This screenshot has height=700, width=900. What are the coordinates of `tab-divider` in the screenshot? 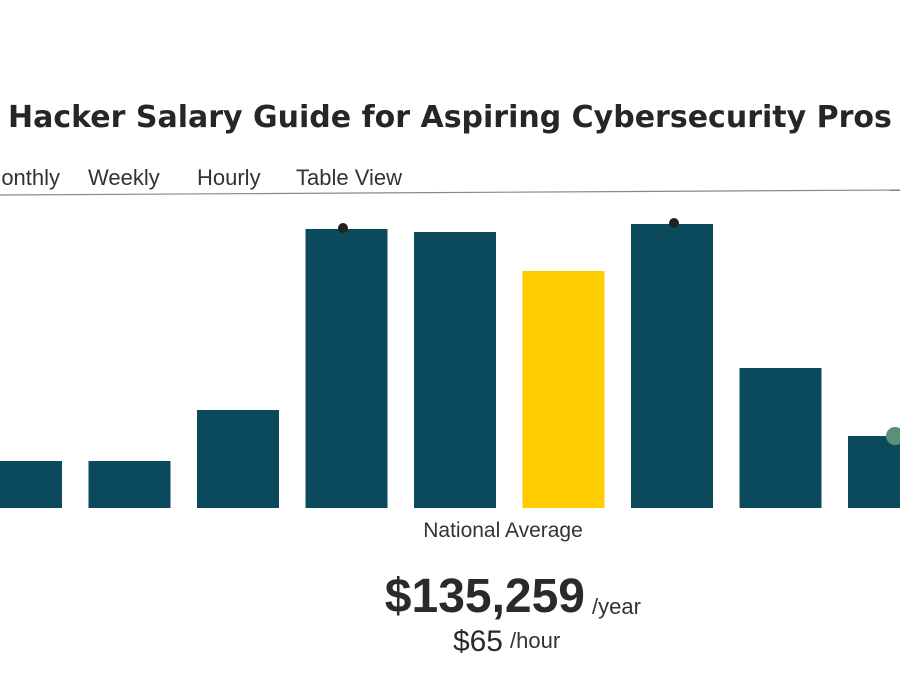 It's located at (450, 192).